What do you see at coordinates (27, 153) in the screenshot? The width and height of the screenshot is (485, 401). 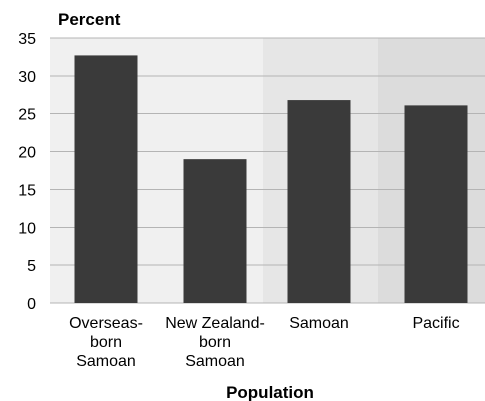 I see `y-tick-label: 20` at bounding box center [27, 153].